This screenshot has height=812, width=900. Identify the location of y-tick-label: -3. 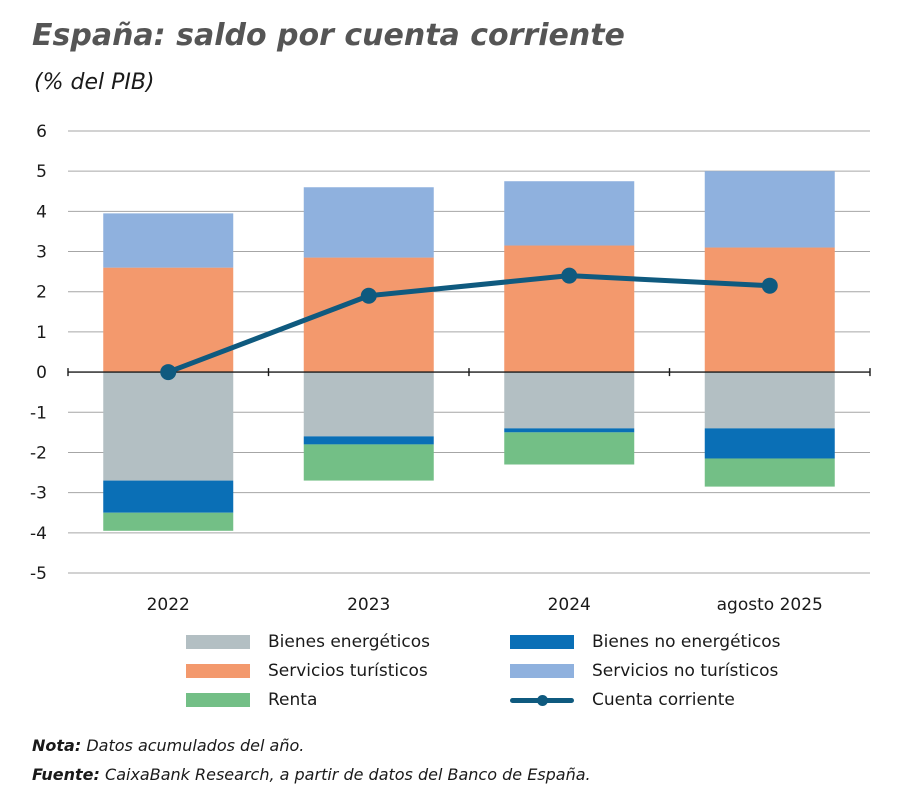
(38, 494).